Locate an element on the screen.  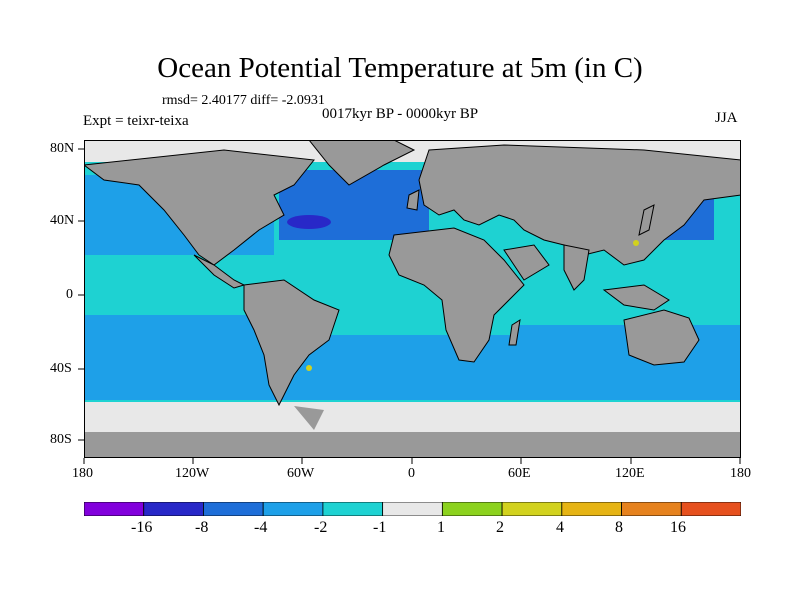
sea-ice-antarctic is located at coordinates (412, 417).